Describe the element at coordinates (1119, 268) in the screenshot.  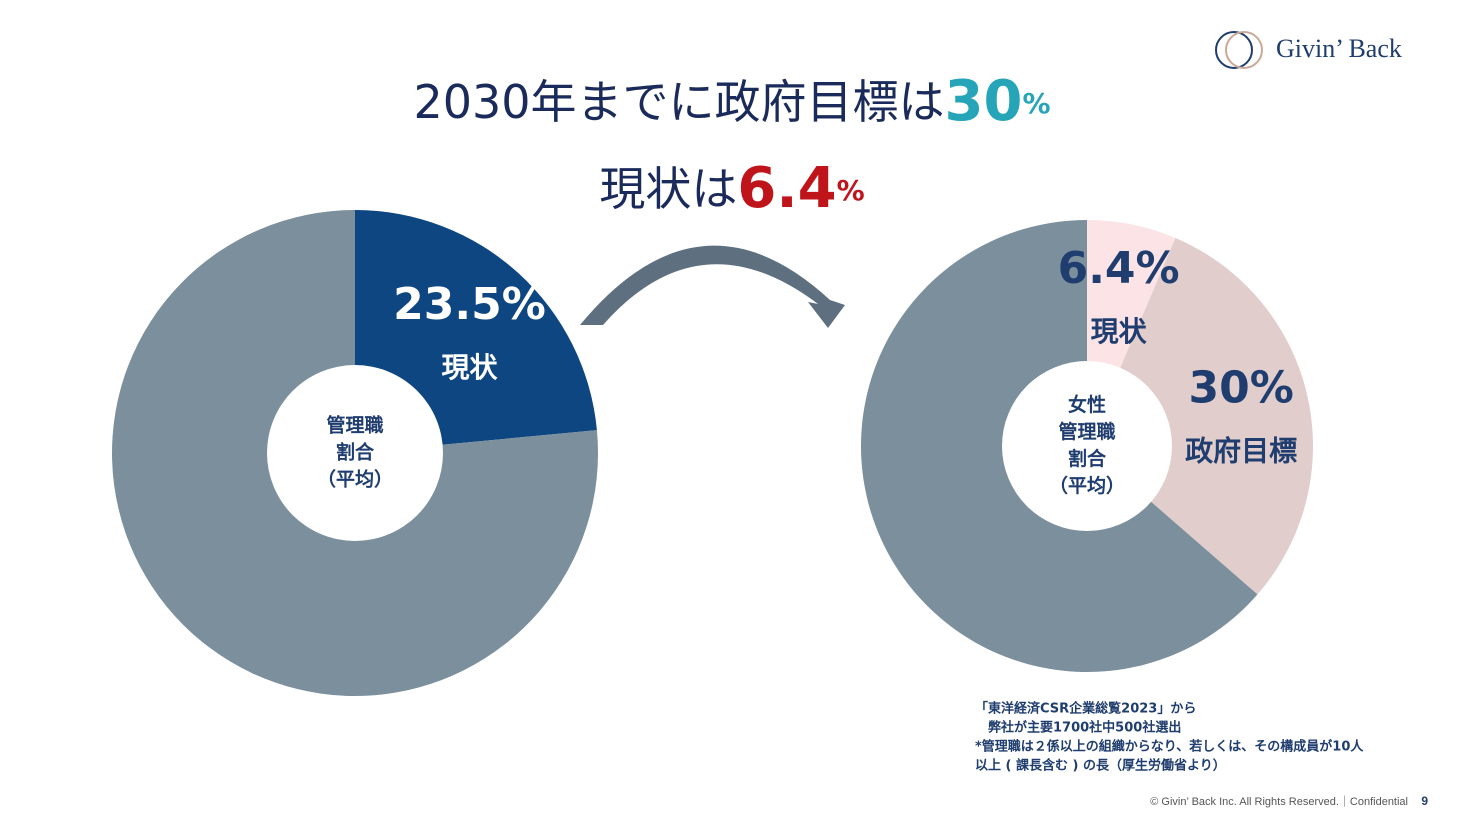
I see `value-label: 6.4%` at that location.